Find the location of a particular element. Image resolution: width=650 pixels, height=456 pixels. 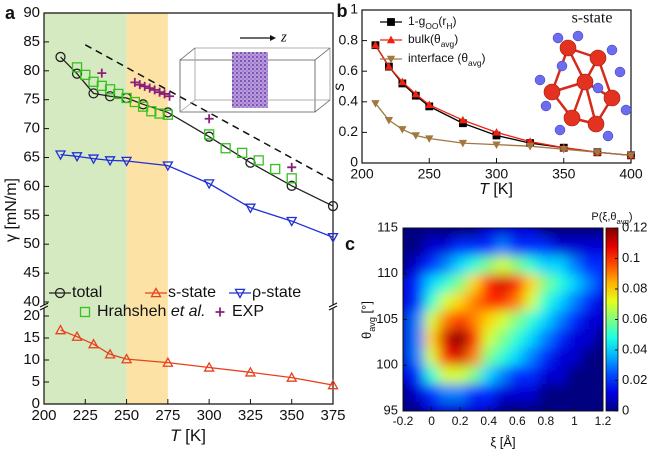

x-tick-label: 0 is located at coordinates (431, 421).